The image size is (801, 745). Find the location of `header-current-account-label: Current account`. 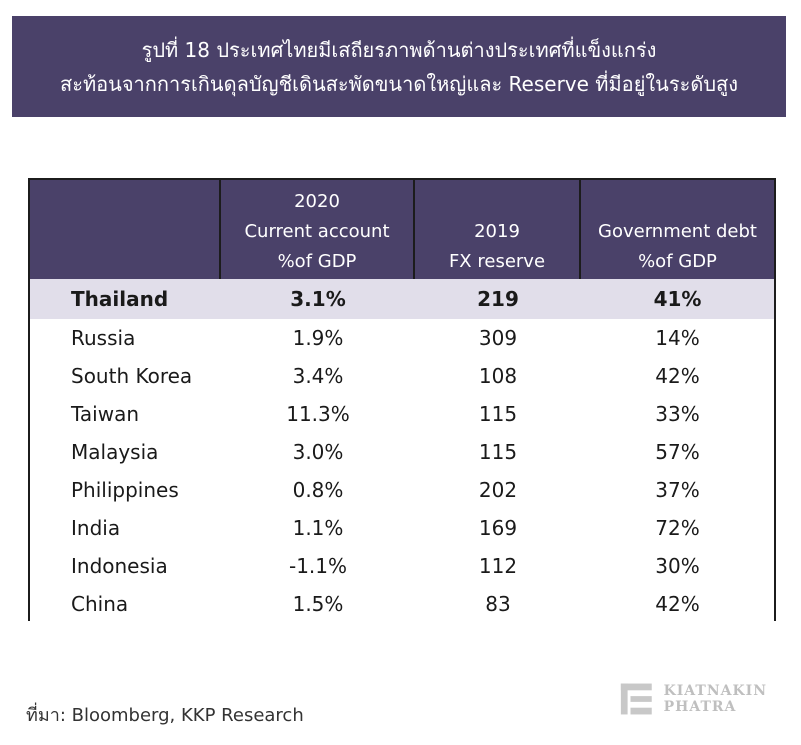

header-current-account-label: Current account is located at coordinates (317, 231).